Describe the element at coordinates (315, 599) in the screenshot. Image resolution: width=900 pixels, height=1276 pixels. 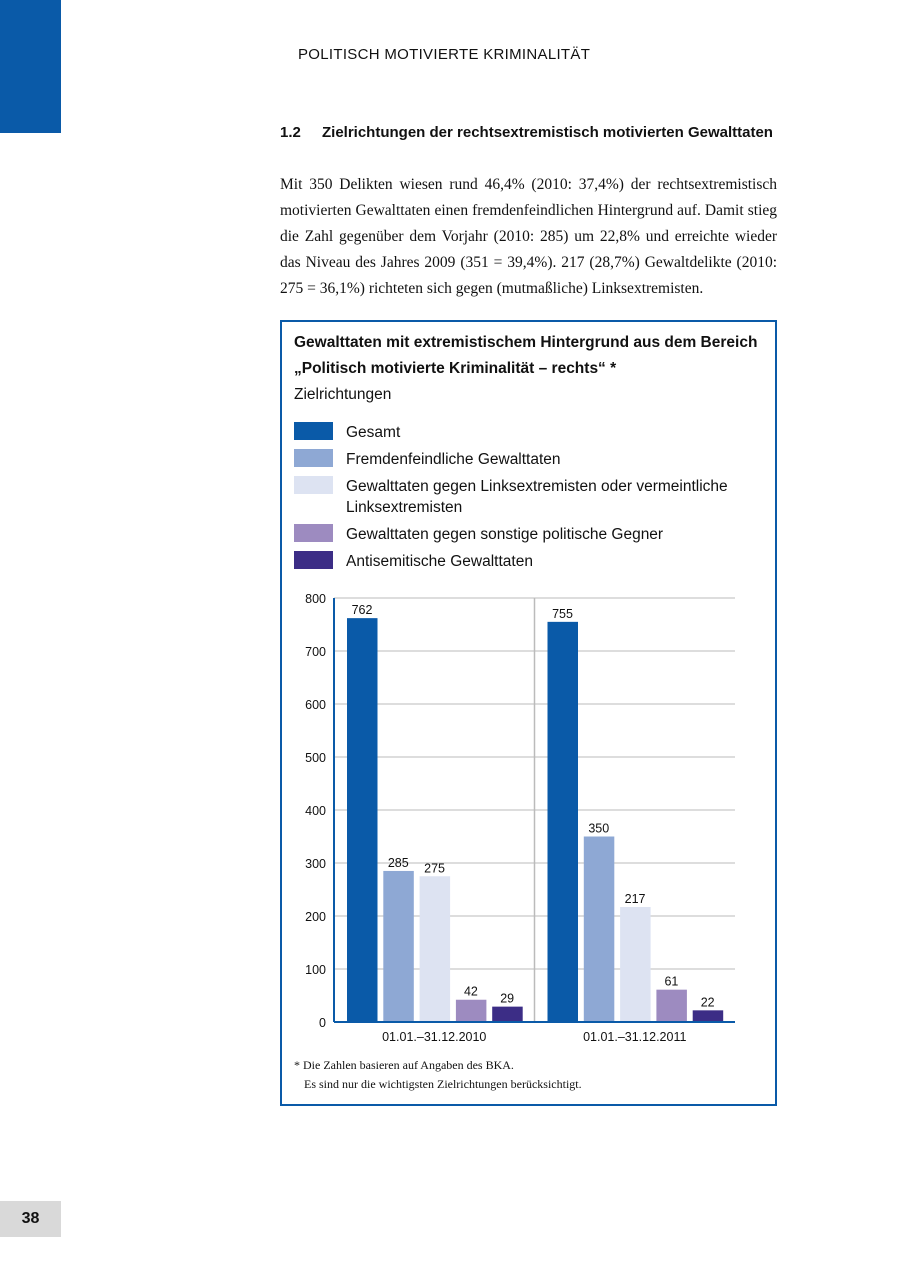
I see `y-tick-label: 800` at that location.